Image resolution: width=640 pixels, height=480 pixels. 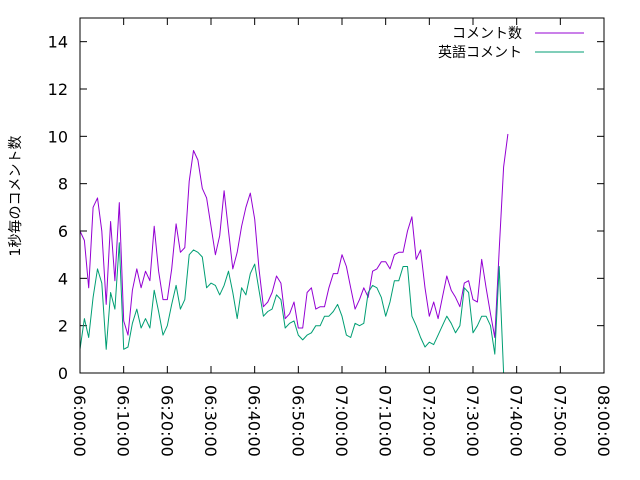 What do you see at coordinates (428, 421) in the screenshot?
I see `x-tick-label: 07:20:00` at bounding box center [428, 421].